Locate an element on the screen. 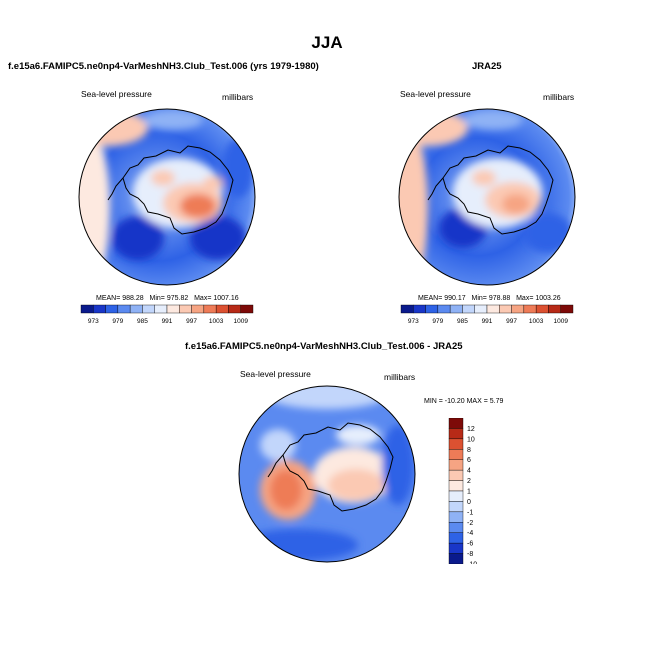 The height and width of the screenshot is (654, 654). panel3-colorbar-tick-0: 12 is located at coordinates (471, 429).